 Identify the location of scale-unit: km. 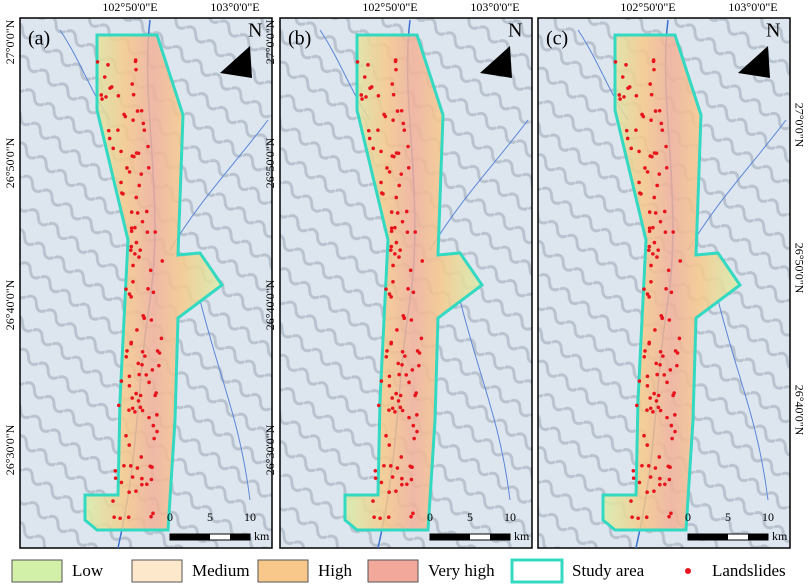
(262, 536).